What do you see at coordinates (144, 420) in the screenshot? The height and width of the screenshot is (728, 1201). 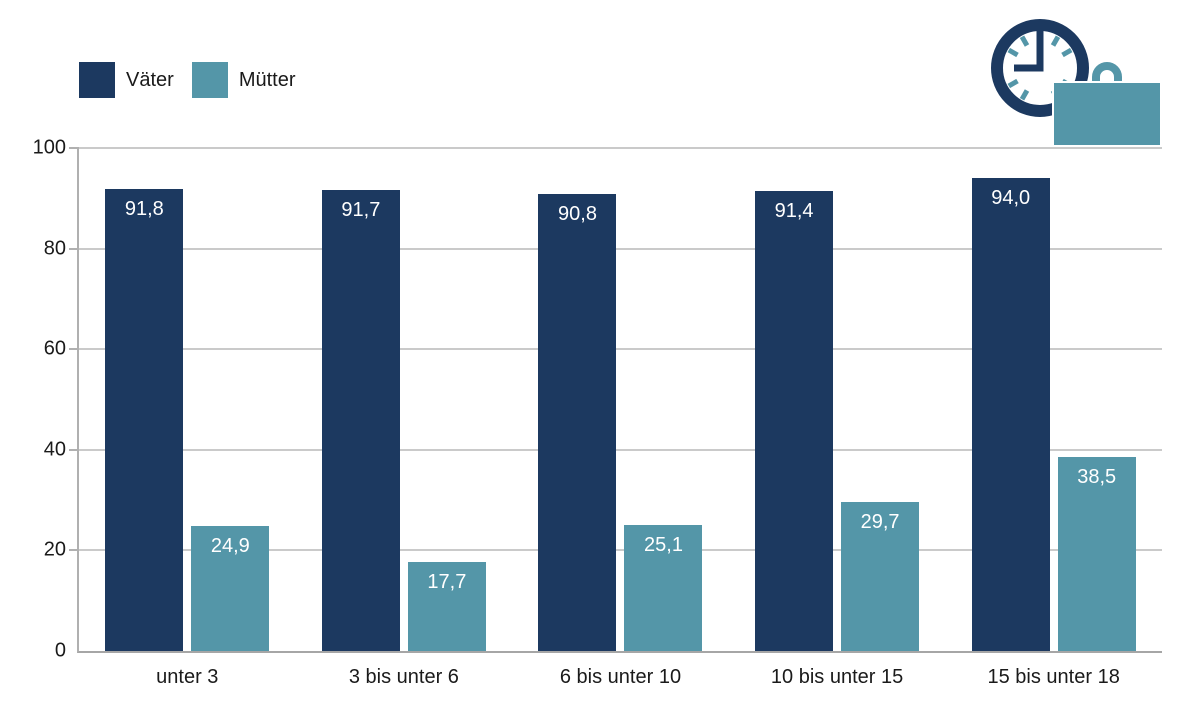 I see `bar-vater-unter-3: 91,8` at bounding box center [144, 420].